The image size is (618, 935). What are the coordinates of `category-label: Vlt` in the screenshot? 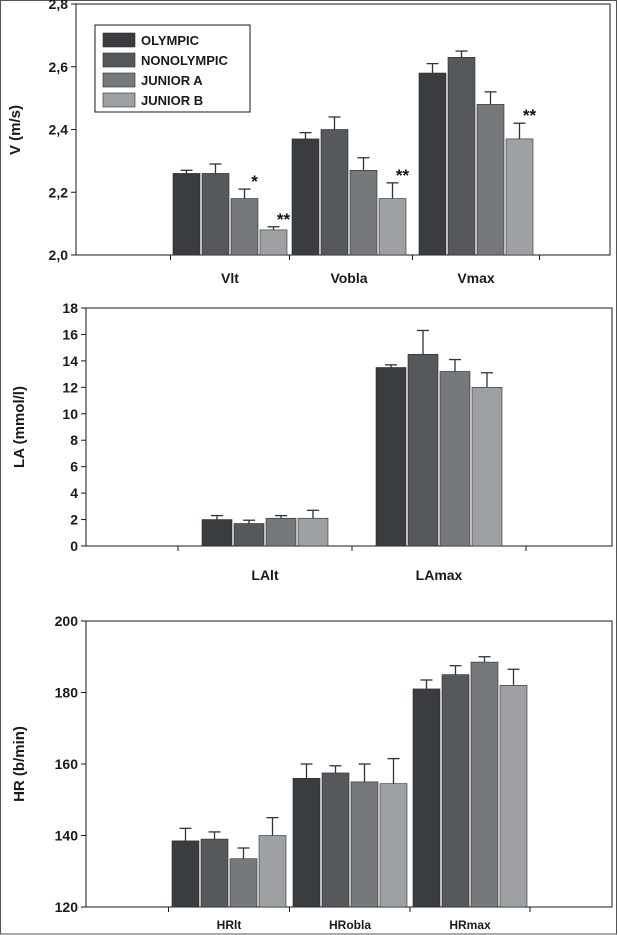 It's located at (230, 278).